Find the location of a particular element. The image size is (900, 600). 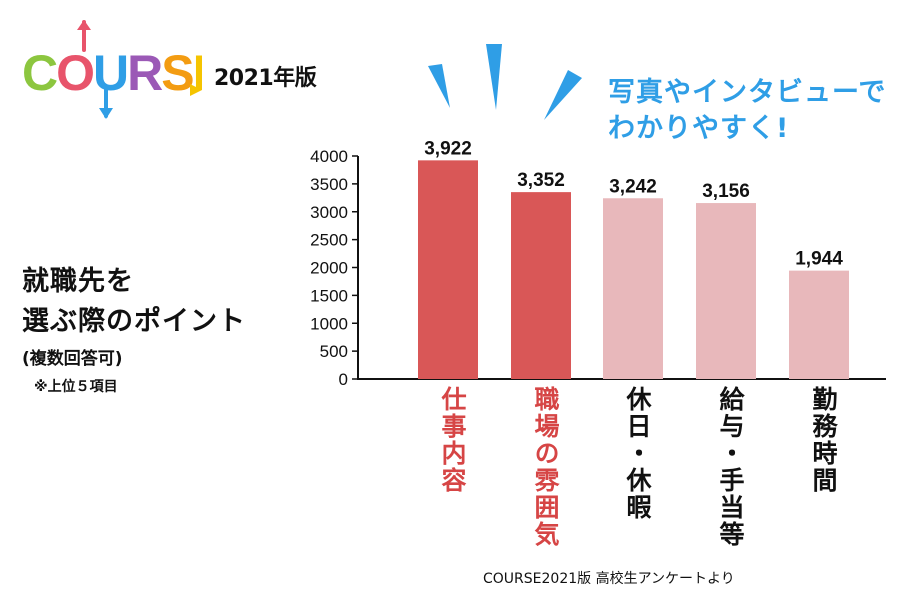

callout-line-2: わかりやすく! is located at coordinates (699, 128).